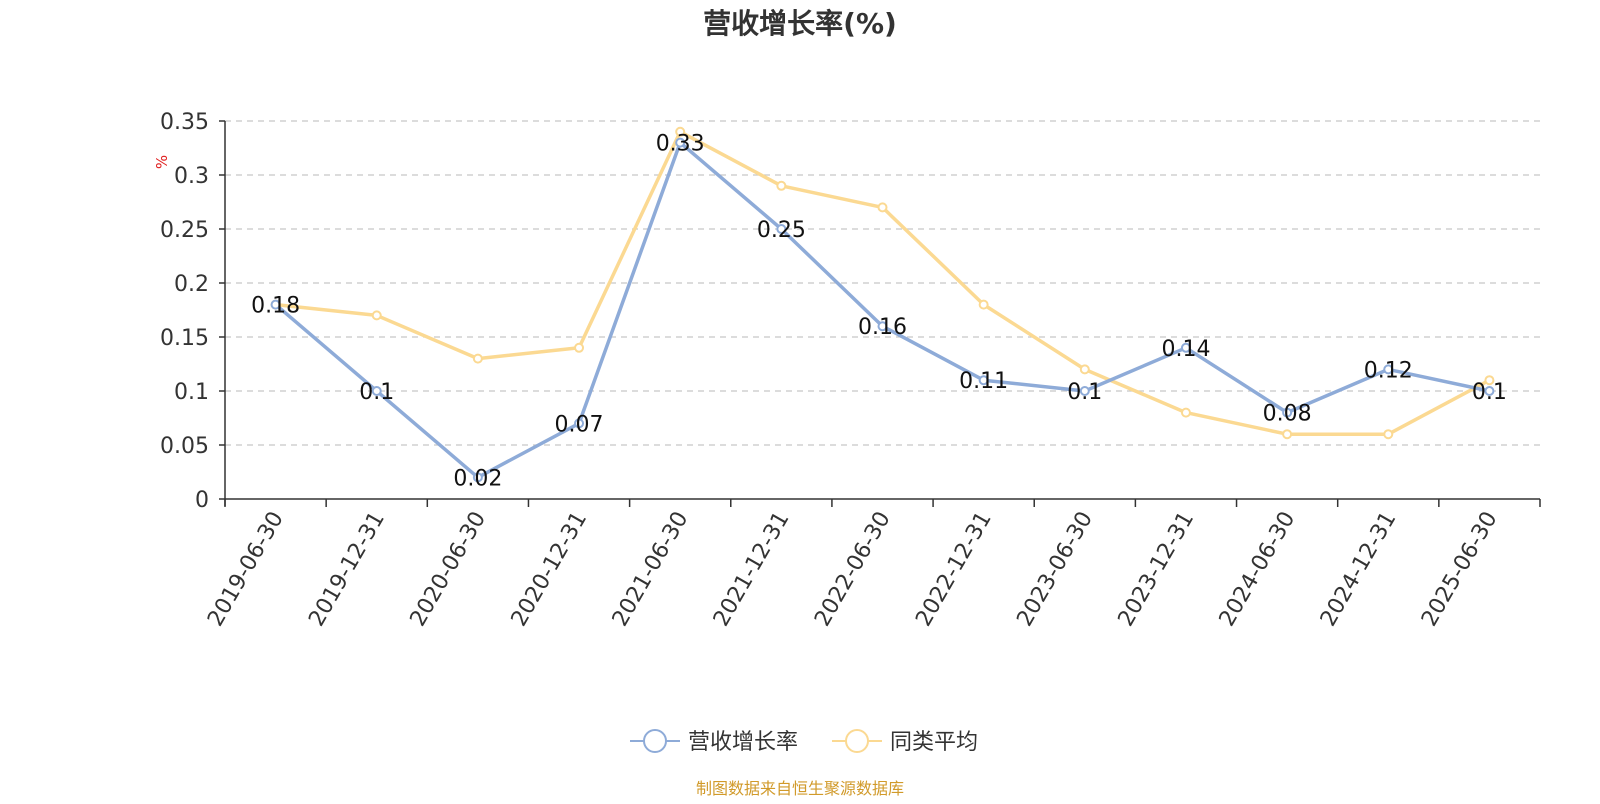  Describe the element at coordinates (1055, 569) in the screenshot. I see `x-tick-label: 2023-06-30` at that location.